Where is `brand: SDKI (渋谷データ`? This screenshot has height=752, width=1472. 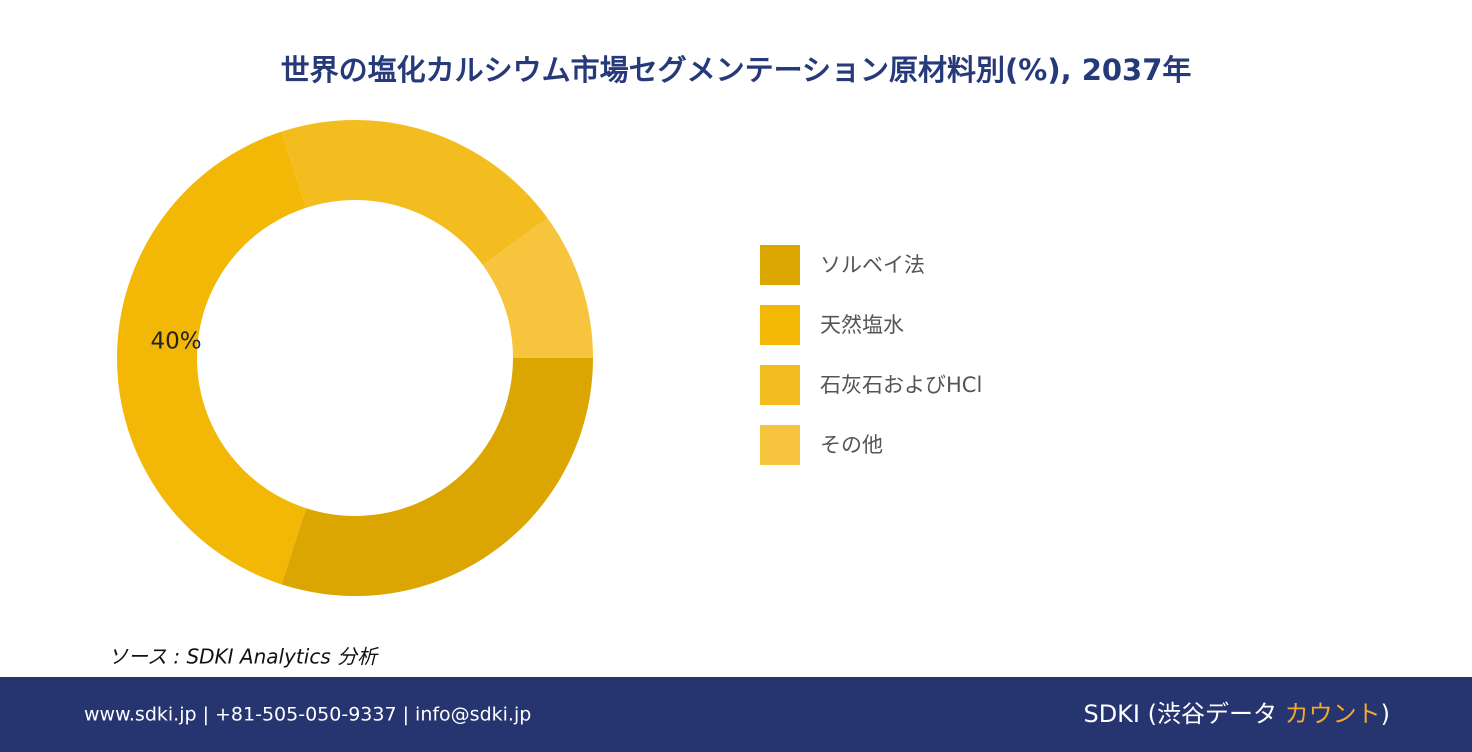 brand: SDKI (渋谷データ is located at coordinates (1183, 714).